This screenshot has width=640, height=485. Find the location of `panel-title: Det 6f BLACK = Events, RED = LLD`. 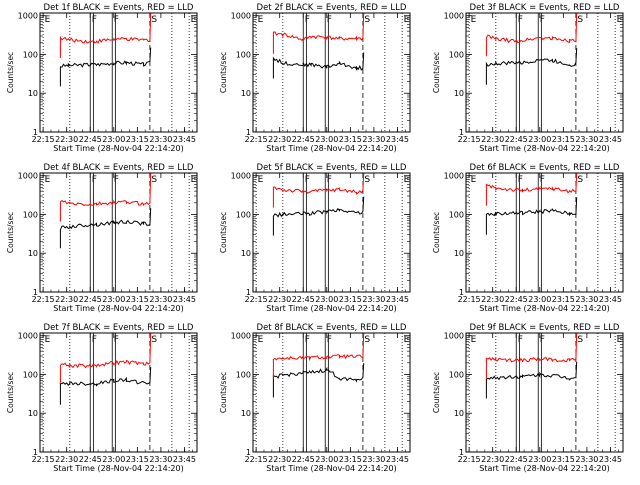

panel-title: Det 6f BLACK = Events, RED = LLD is located at coordinates (545, 168).